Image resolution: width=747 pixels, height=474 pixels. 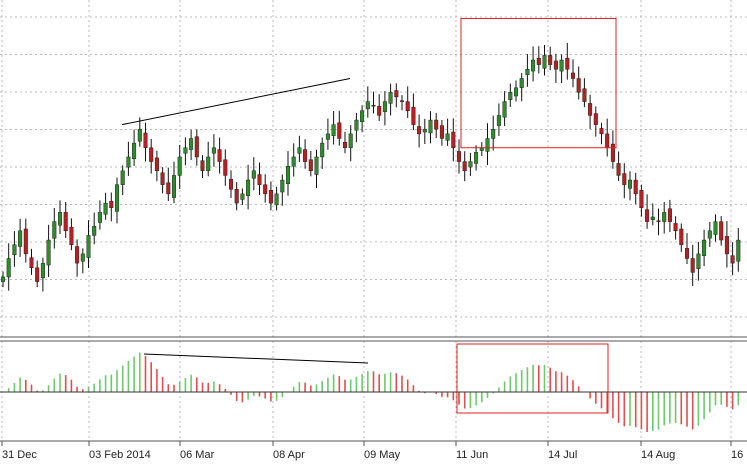 What do you see at coordinates (538, 83) in the screenshot?
I see `price-highlight-box` at bounding box center [538, 83].